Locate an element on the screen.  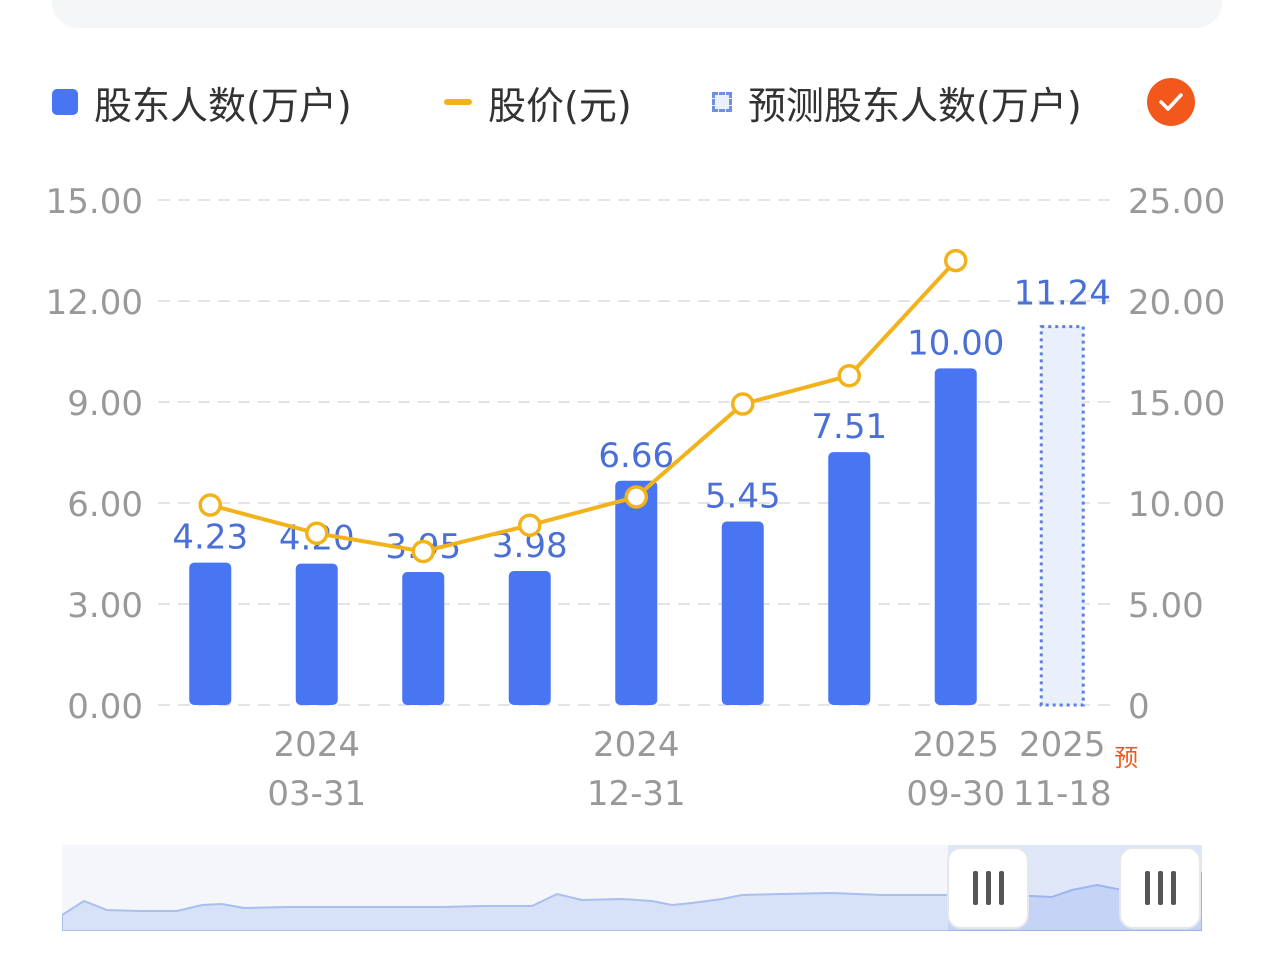
legend-price-label: 股价(元) is located at coordinates (560, 105).